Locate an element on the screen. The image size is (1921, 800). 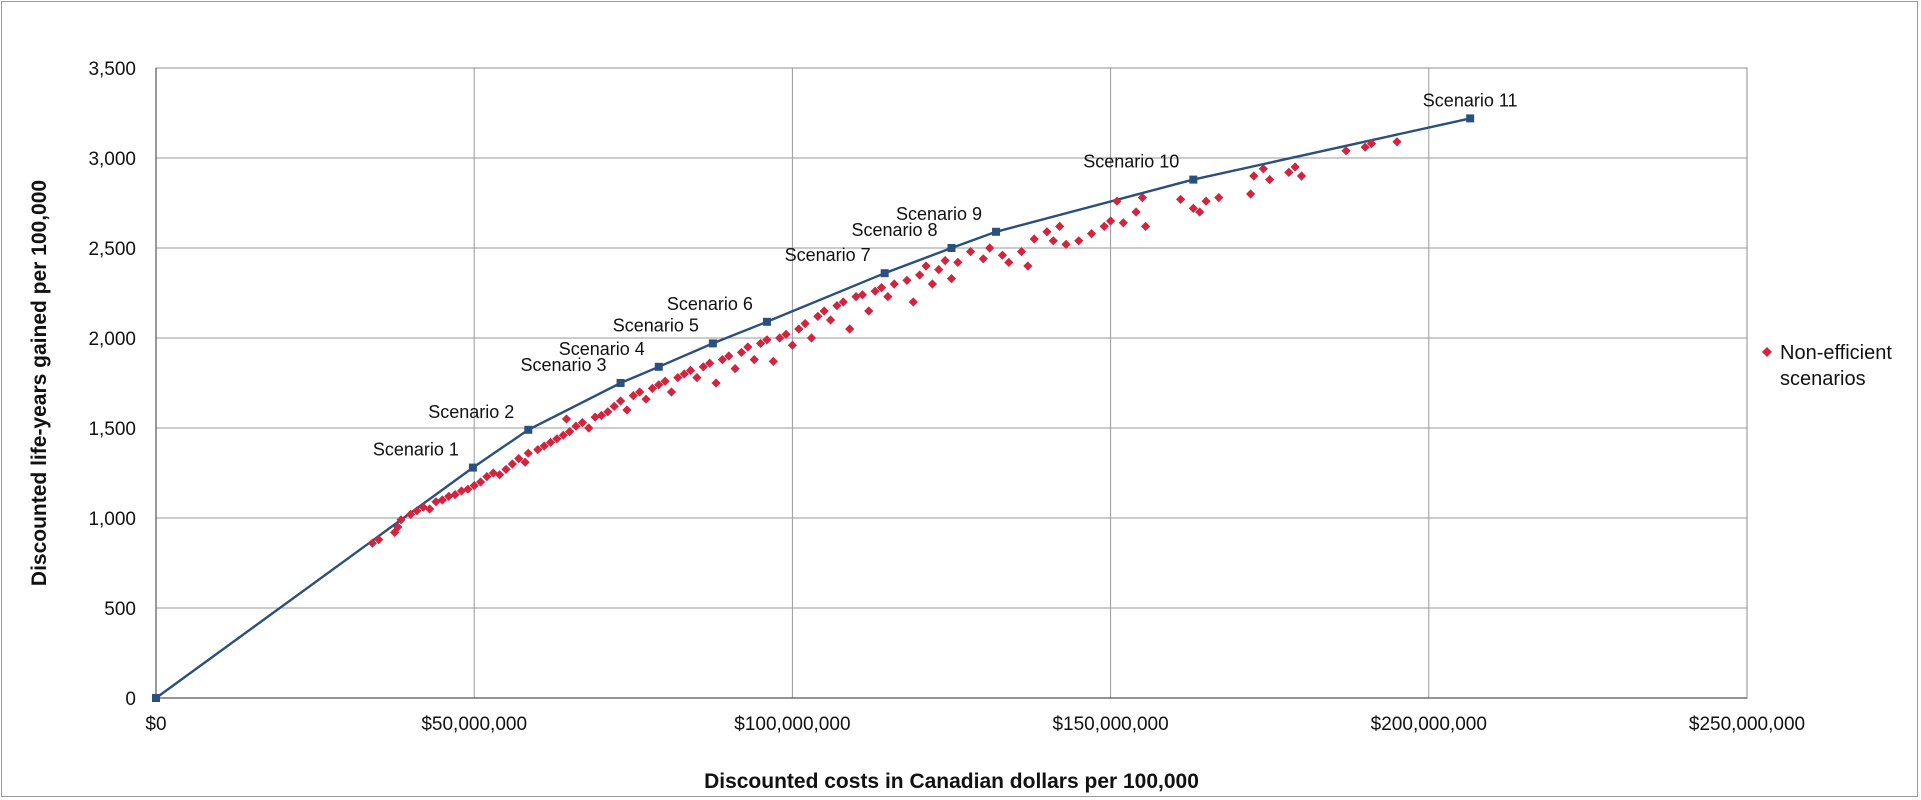
legend-label: Non-efficient scenarios is located at coordinates (1836, 366).